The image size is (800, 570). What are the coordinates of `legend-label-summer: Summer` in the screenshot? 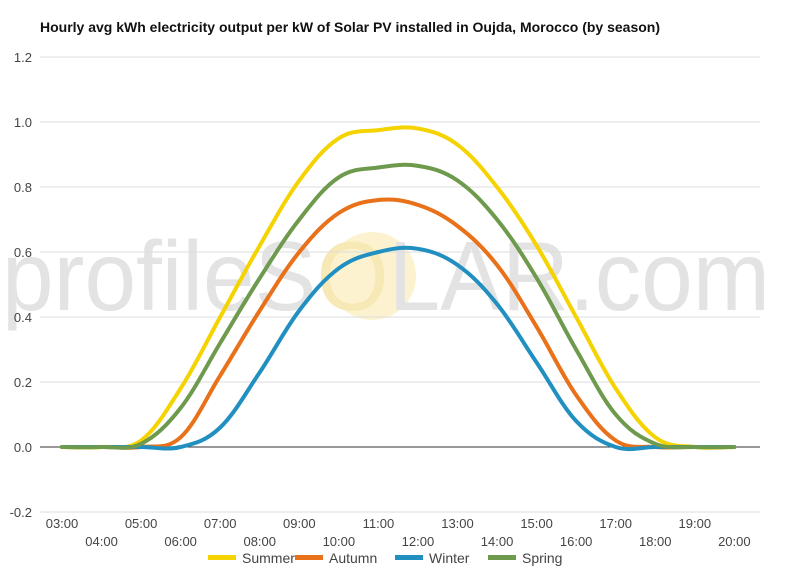 It's located at (268, 558).